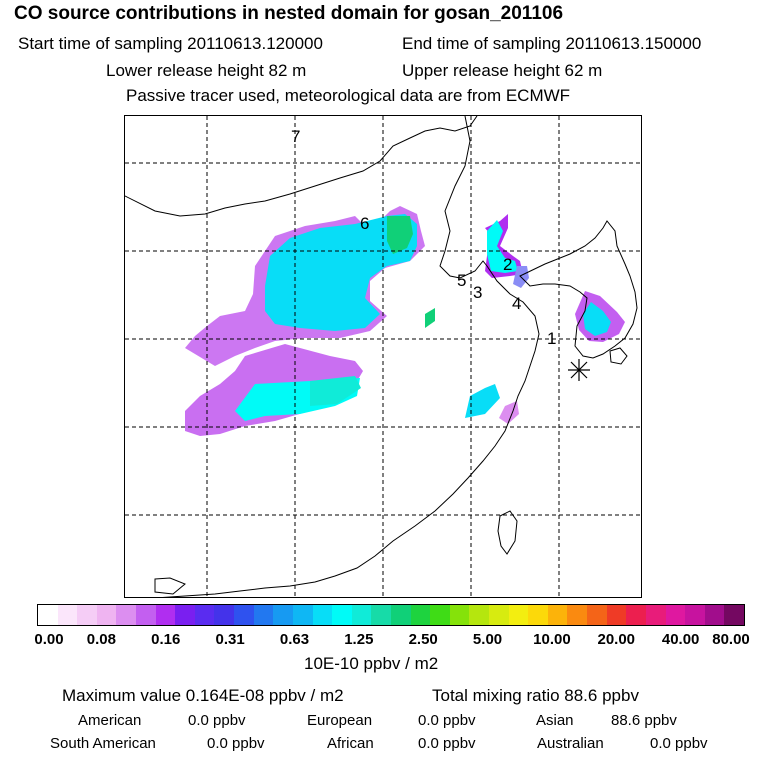 The height and width of the screenshot is (768, 768). What do you see at coordinates (230, 639) in the screenshot?
I see `colorbar-tick-label: 0.31` at bounding box center [230, 639].